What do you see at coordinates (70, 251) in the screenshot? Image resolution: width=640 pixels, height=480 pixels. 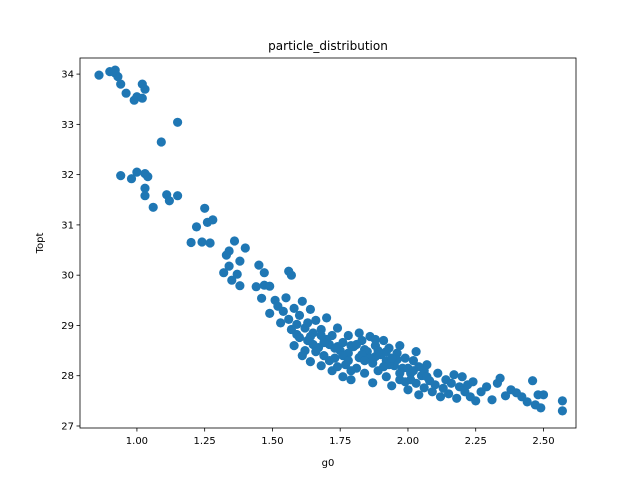 I see `y-axis-ticks: 27 28 29 30 31 32 33 34` at bounding box center [70, 251].